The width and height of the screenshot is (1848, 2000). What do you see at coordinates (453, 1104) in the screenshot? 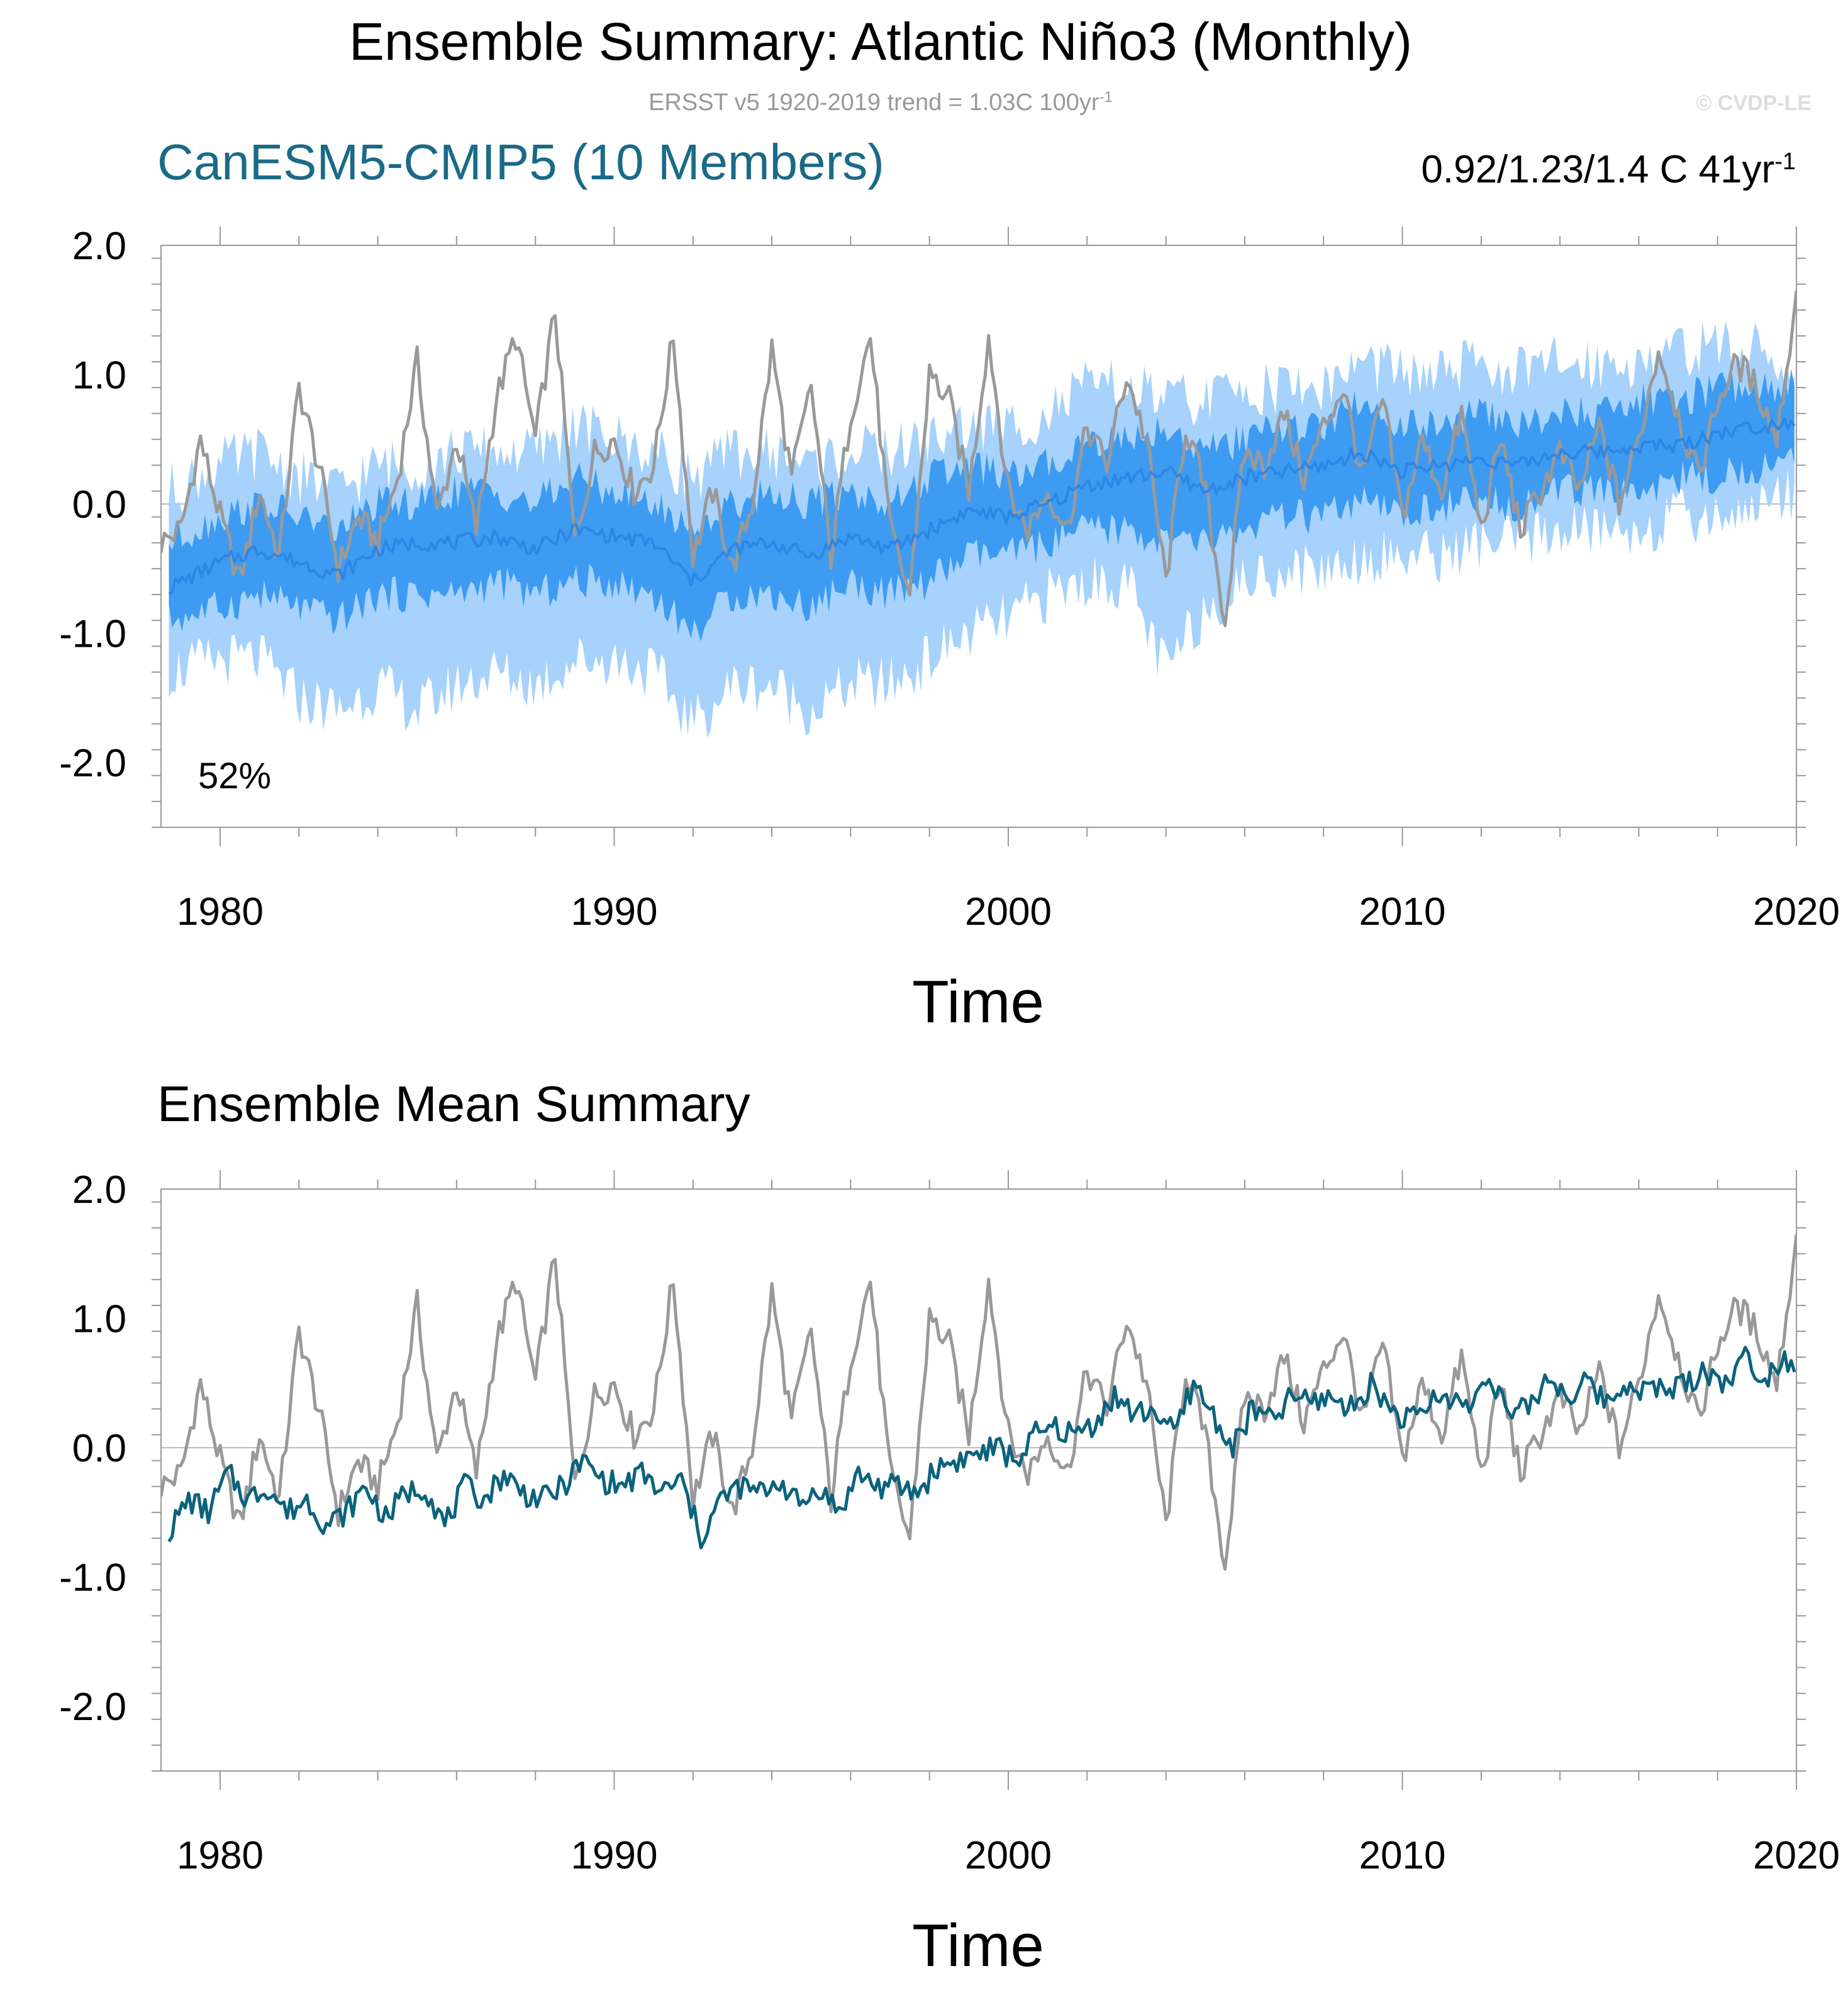
I see `bottom-panel-title: Ensemble Mean Summary` at bounding box center [453, 1104].